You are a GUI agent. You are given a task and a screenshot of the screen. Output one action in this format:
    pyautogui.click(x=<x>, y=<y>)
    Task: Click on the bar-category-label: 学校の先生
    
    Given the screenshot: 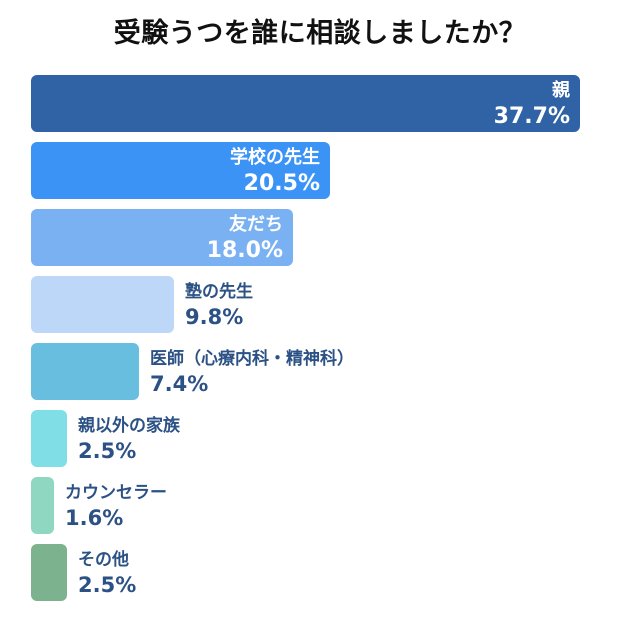 What is the action you would take?
    pyautogui.click(x=275, y=157)
    